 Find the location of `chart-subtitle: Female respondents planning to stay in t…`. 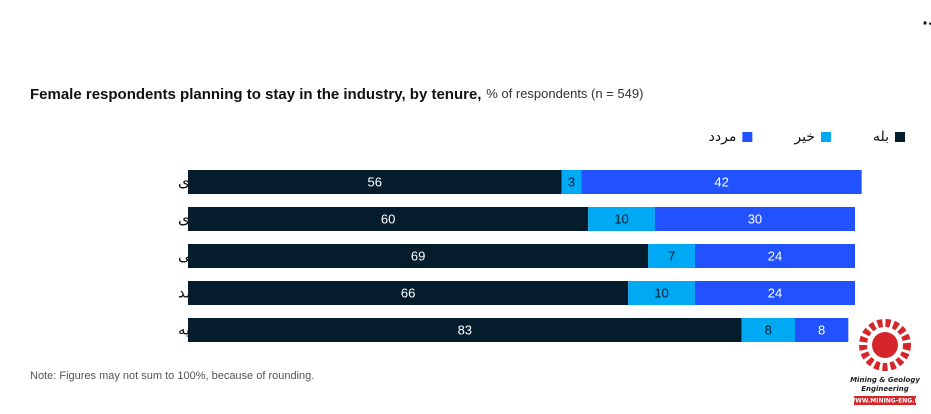

chart-subtitle: Female respondents planning to stay in t… is located at coordinates (336, 95).